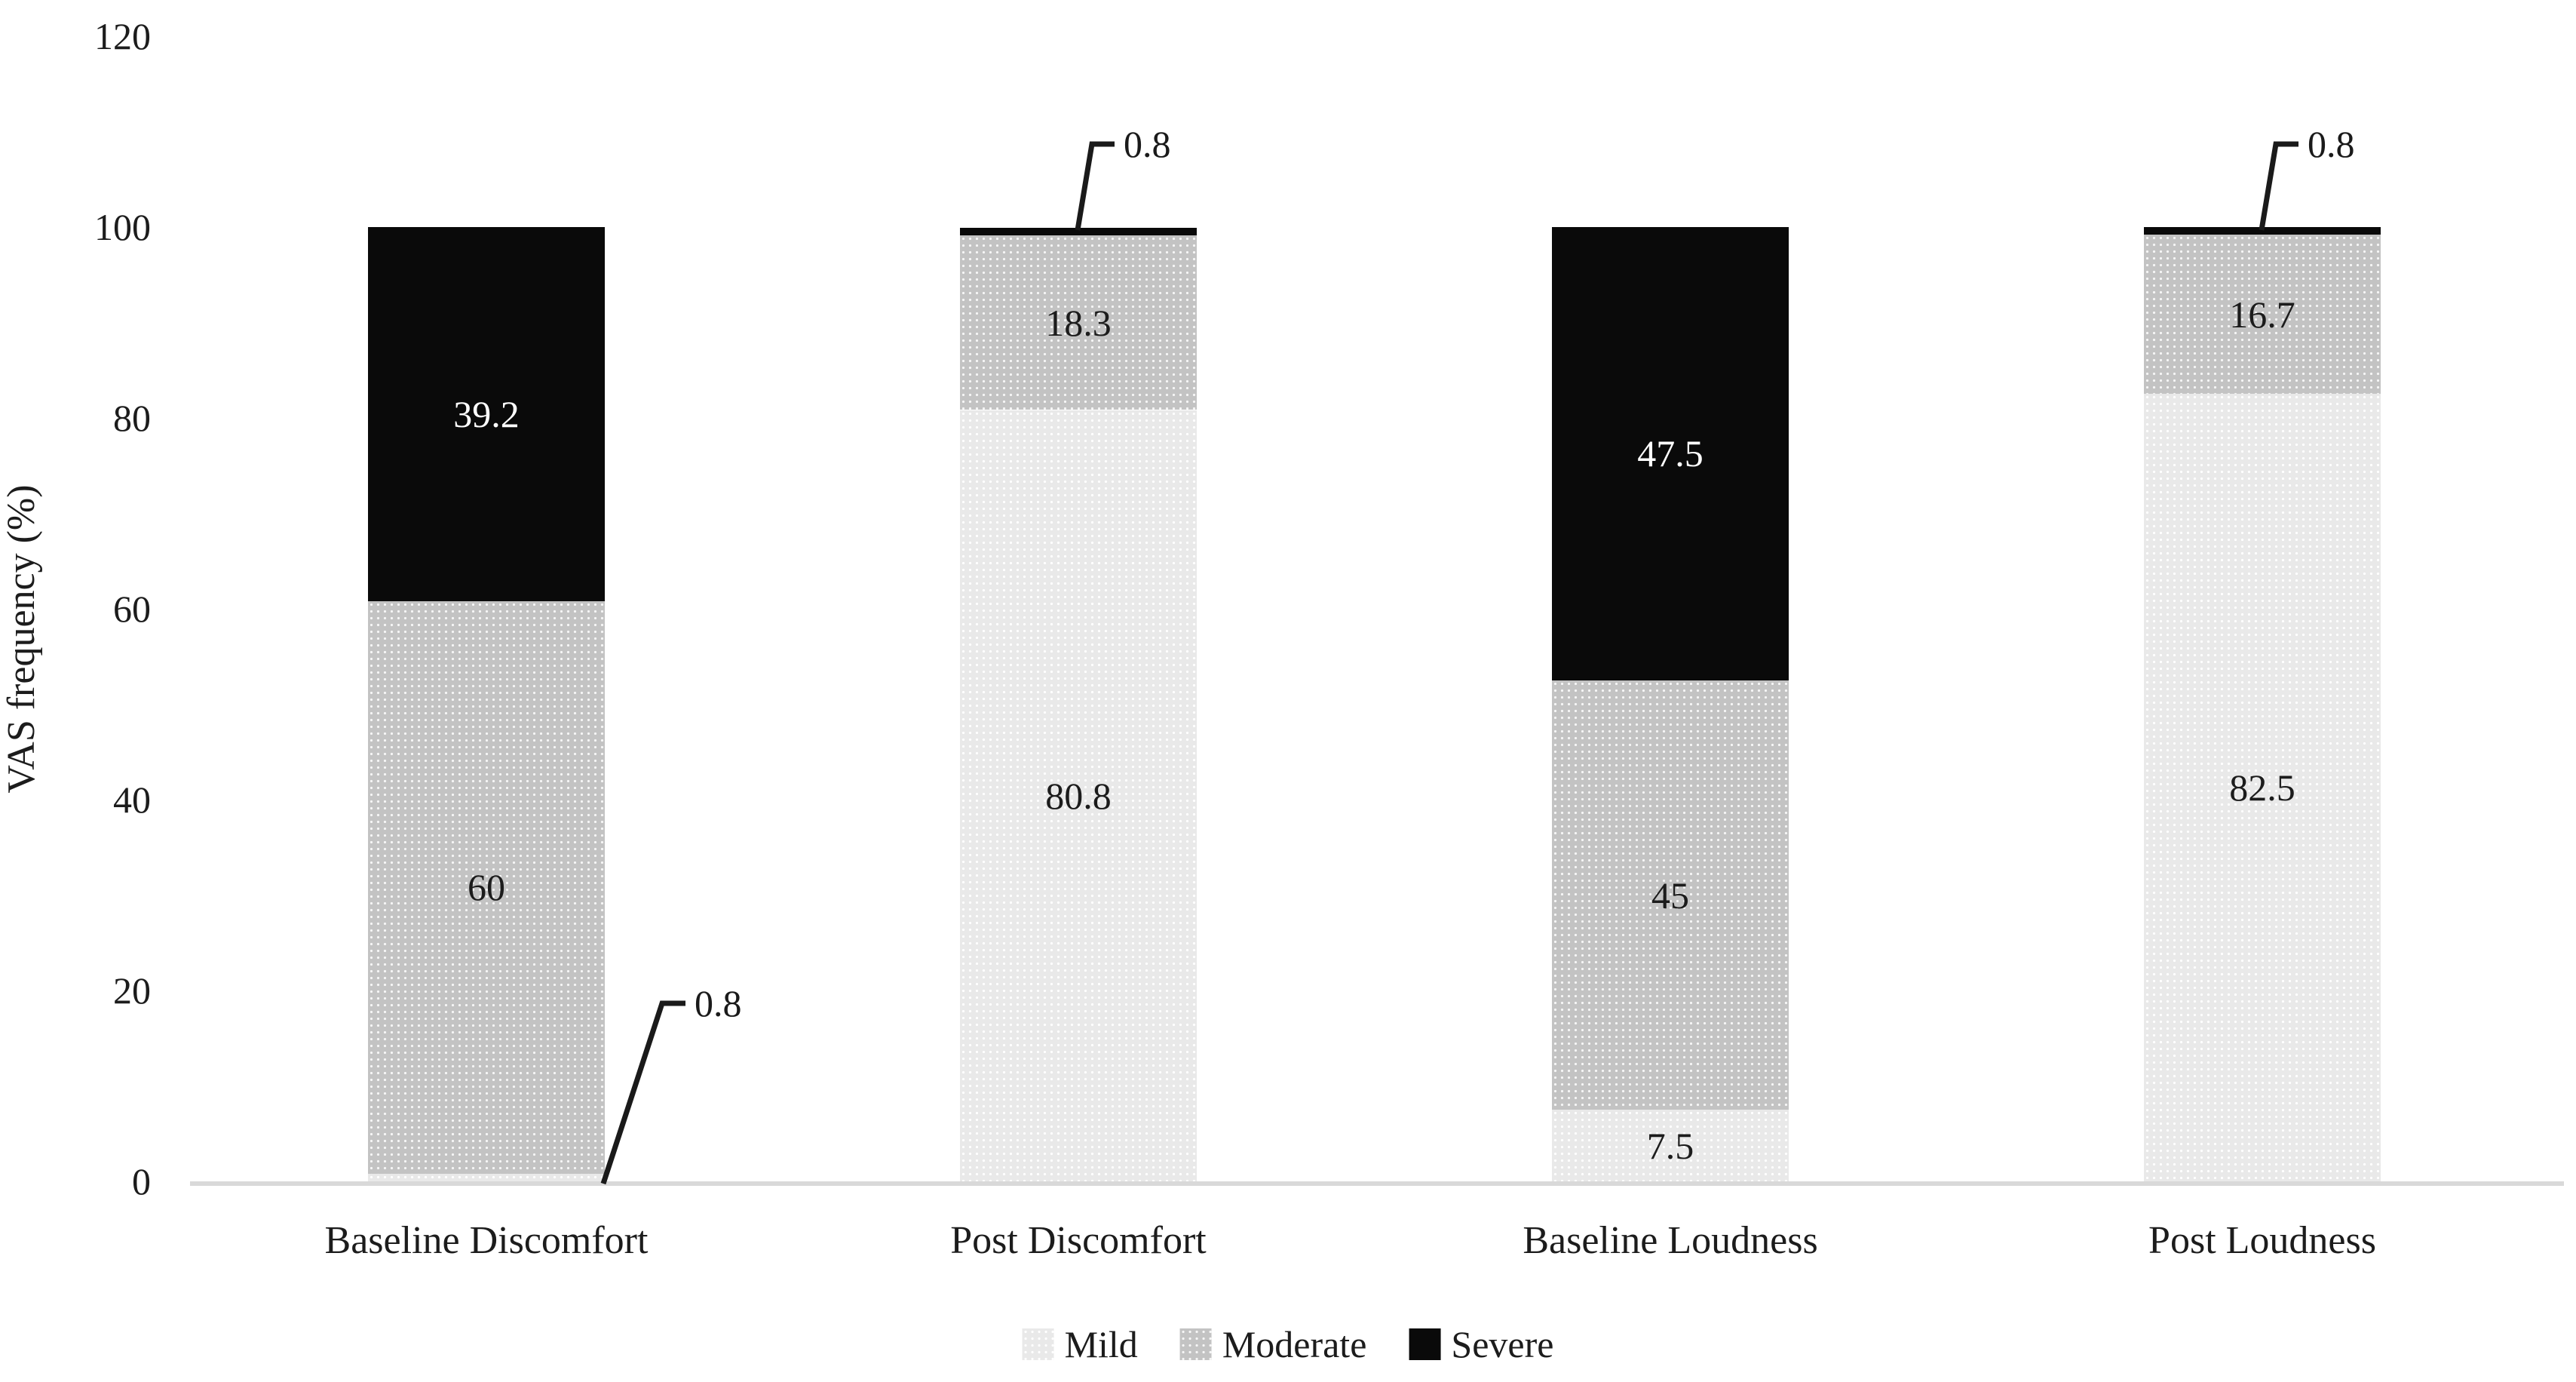 The height and width of the screenshot is (1382, 2576). What do you see at coordinates (1101, 1344) in the screenshot?
I see `legend-label: Mild` at bounding box center [1101, 1344].